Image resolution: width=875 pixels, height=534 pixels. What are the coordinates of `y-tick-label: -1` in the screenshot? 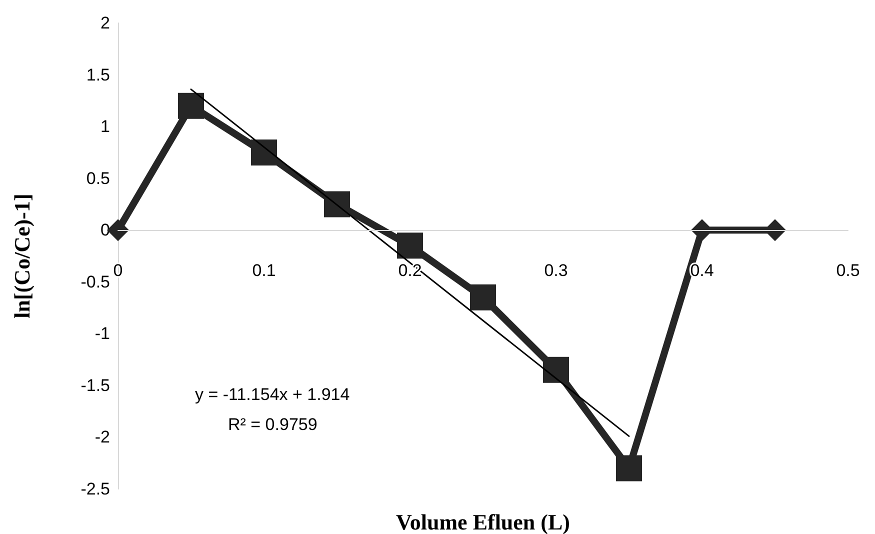 It's located at (102, 334).